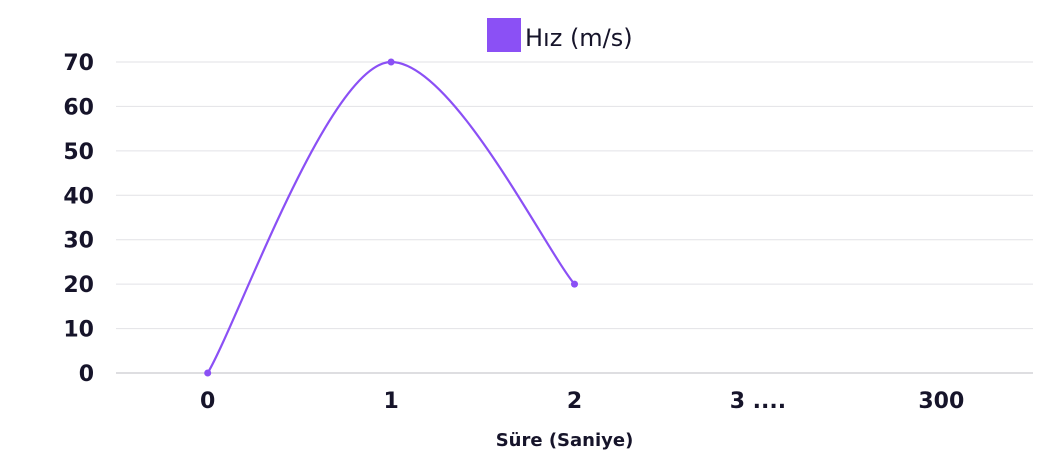 The width and height of the screenshot is (1037, 463). What do you see at coordinates (78, 152) in the screenshot?
I see `y-tick-label: 50` at bounding box center [78, 152].